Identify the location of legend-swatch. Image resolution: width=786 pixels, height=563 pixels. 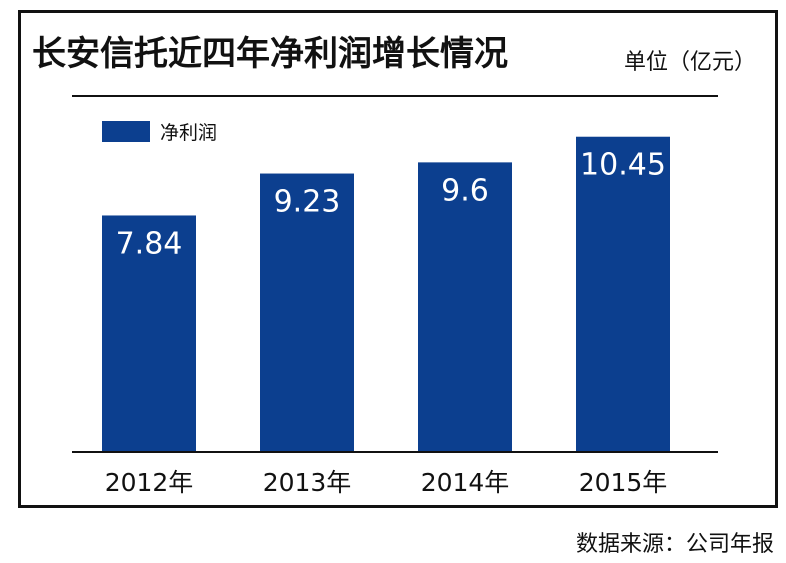
(126, 131).